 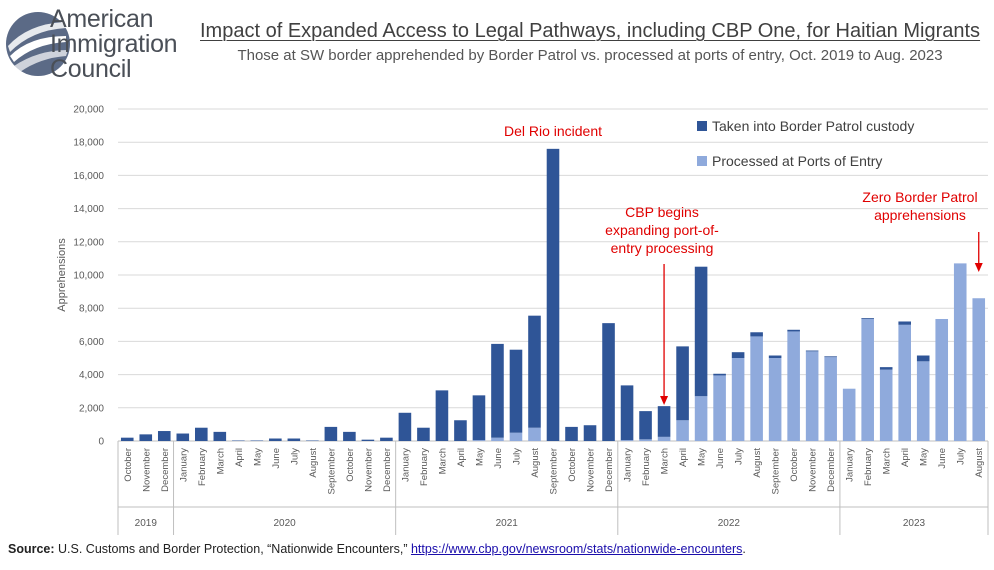 What do you see at coordinates (662, 230) in the screenshot?
I see `annotation-label: expanding port-of-` at bounding box center [662, 230].